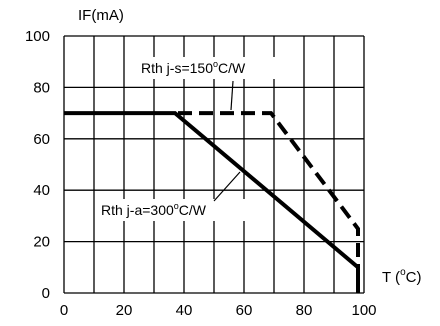 Image resolution: width=440 pixels, height=326 pixels. What do you see at coordinates (64, 310) in the screenshot?
I see `x-tick-label: 0` at bounding box center [64, 310].